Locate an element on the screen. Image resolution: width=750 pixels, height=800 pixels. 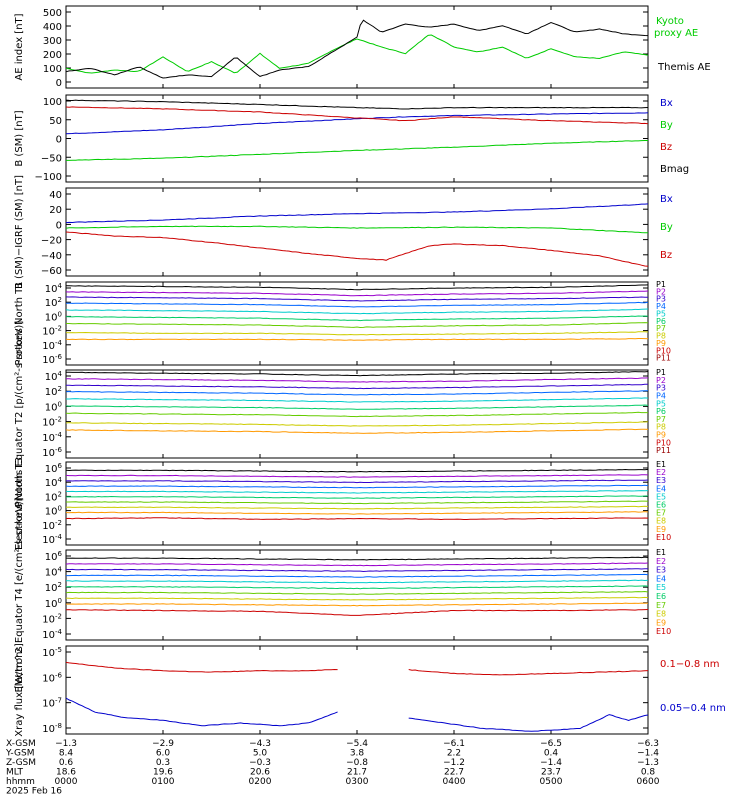
footer-value: 0100 is located at coordinates (163, 782).